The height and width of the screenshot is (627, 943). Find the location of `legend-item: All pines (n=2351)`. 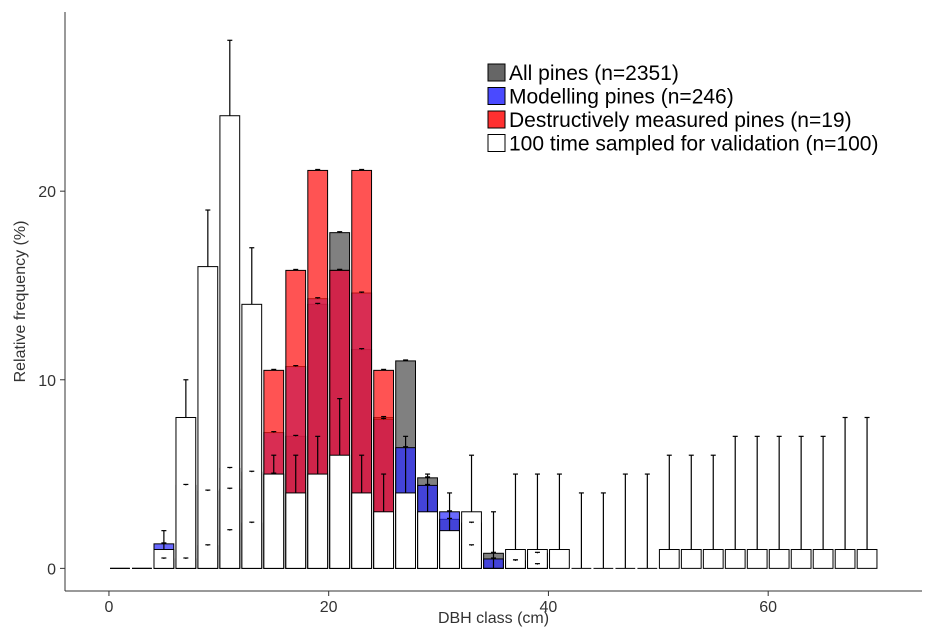

legend-item: All pines (n=2351) is located at coordinates (583, 73).